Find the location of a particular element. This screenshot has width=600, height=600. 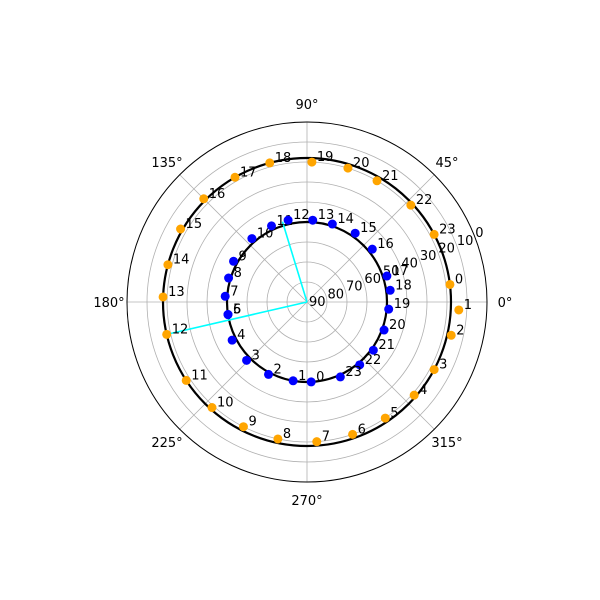

angle-tick-label: 90° is located at coordinates (306, 105).